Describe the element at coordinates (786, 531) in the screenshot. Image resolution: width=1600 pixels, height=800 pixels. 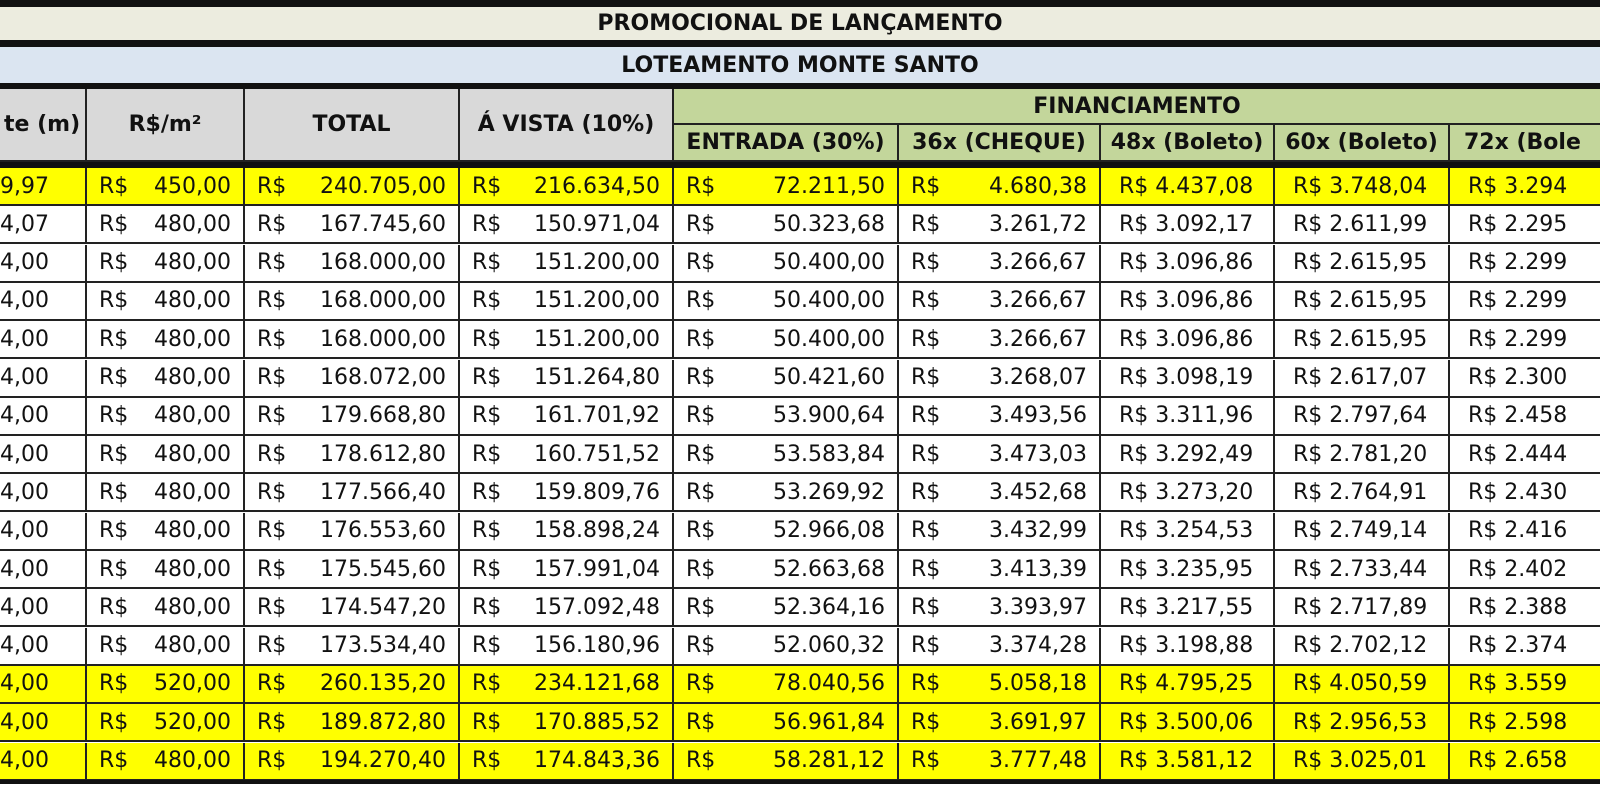
I see `cell-entrada: R$ 52.966,08` at that location.